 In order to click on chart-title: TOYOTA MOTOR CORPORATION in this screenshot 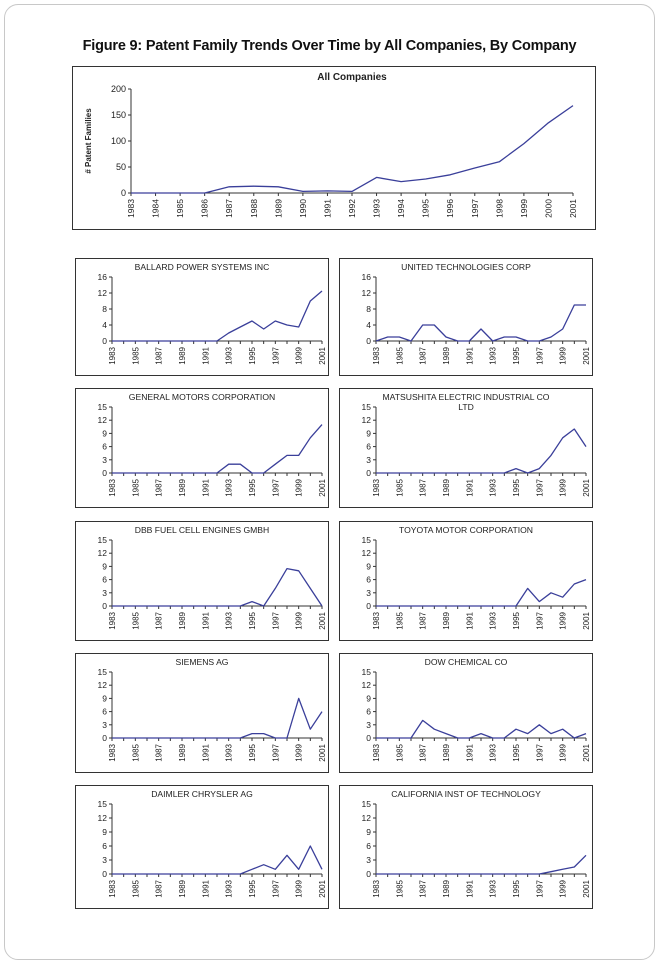, I will do `click(466, 530)`.